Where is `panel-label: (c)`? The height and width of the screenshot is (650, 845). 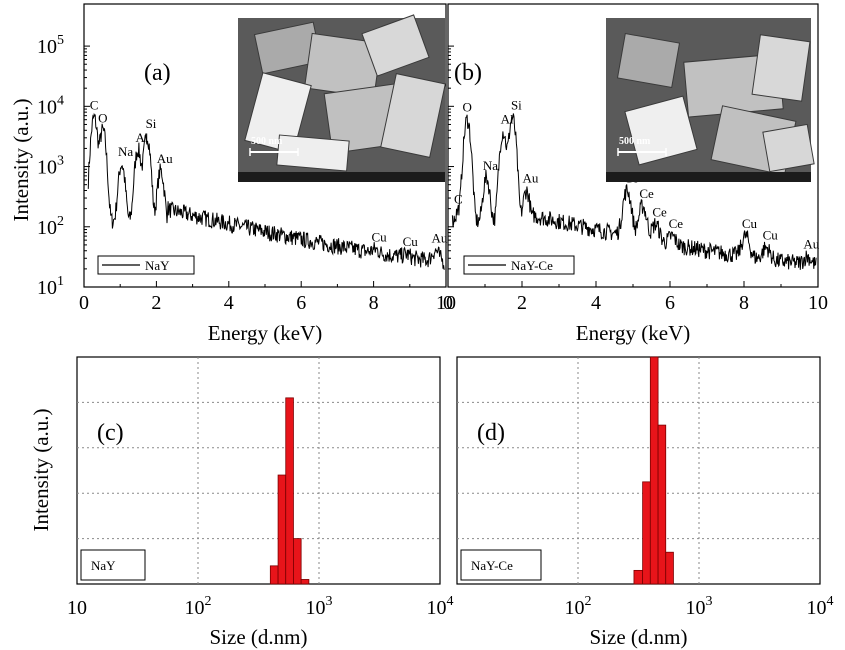 panel-label: (c) is located at coordinates (110, 433).